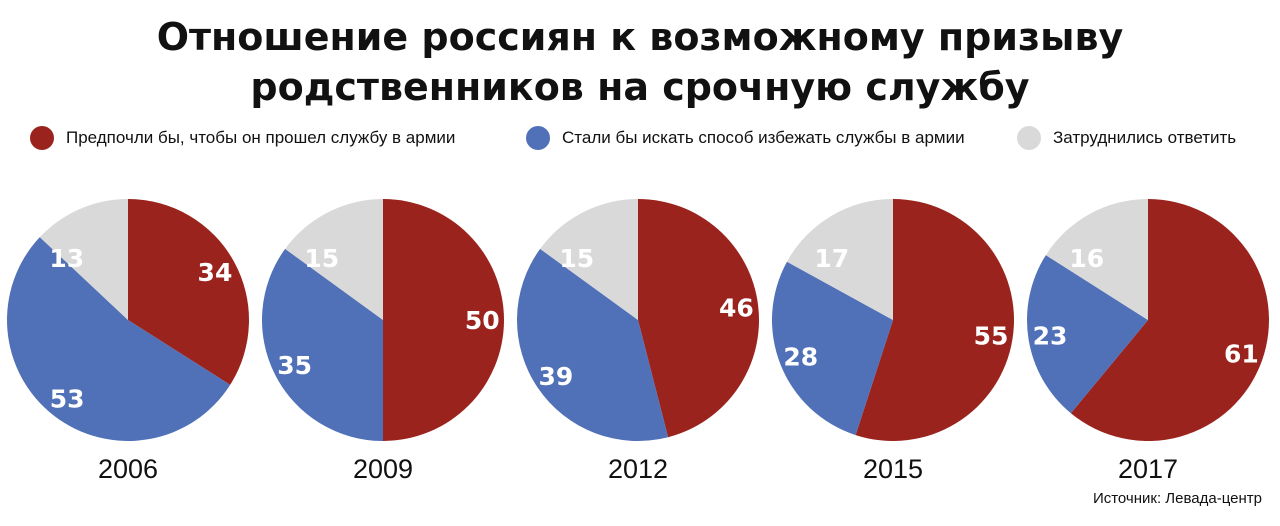 The image size is (1280, 526). Describe the element at coordinates (383, 469) in the screenshot. I see `pie-year-2009: 2009` at that location.